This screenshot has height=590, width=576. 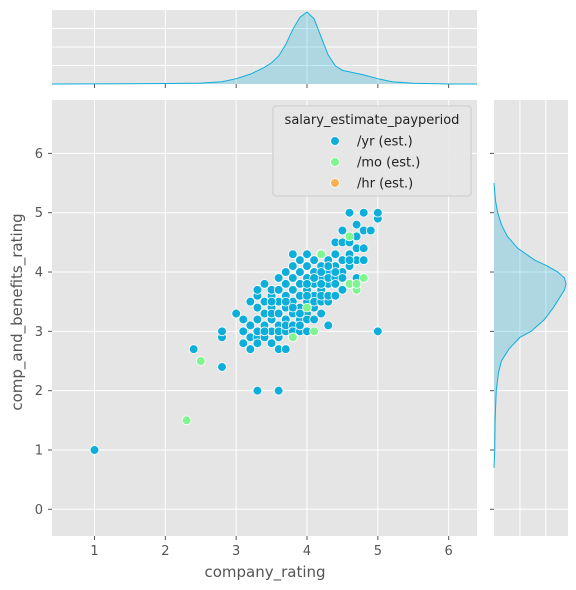 I want to click on x-tick-label: 5, so click(x=378, y=551).